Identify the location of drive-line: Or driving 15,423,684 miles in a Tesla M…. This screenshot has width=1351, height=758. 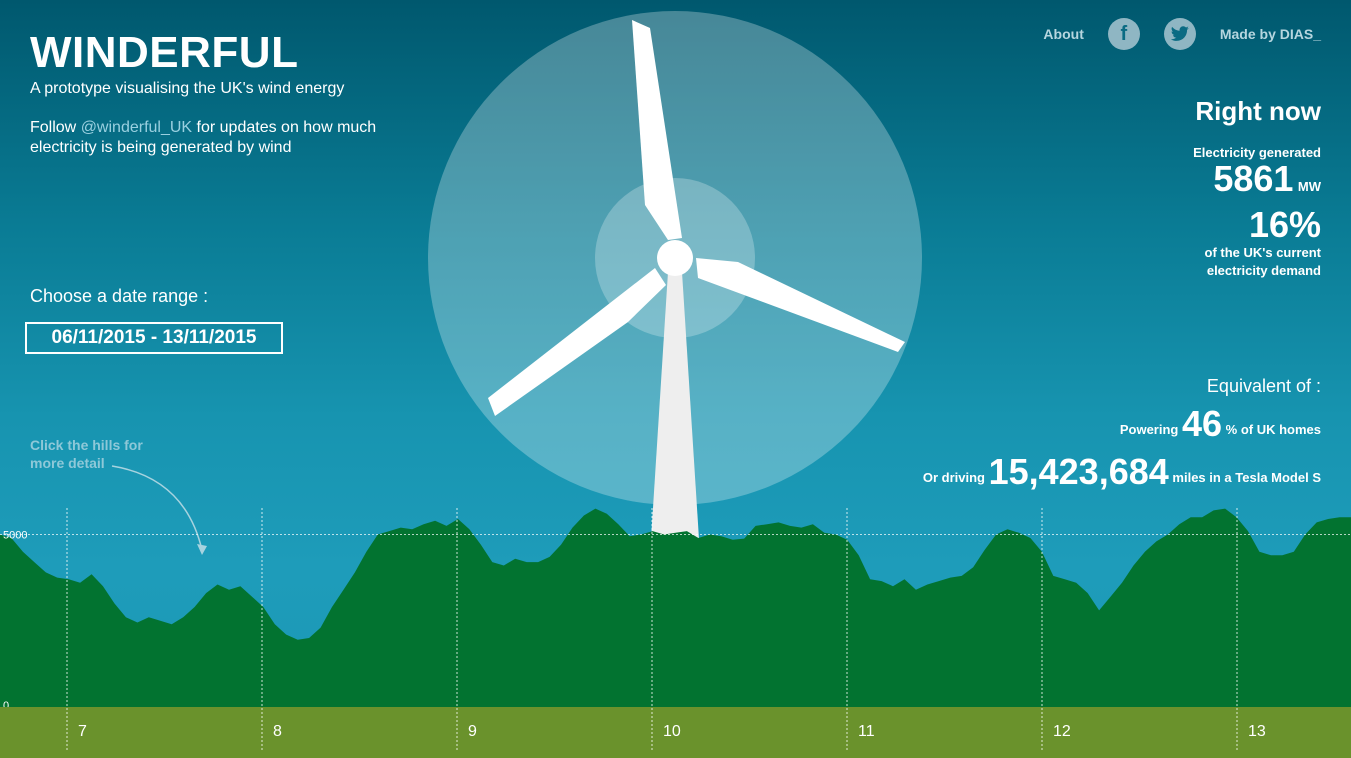
(1071, 472).